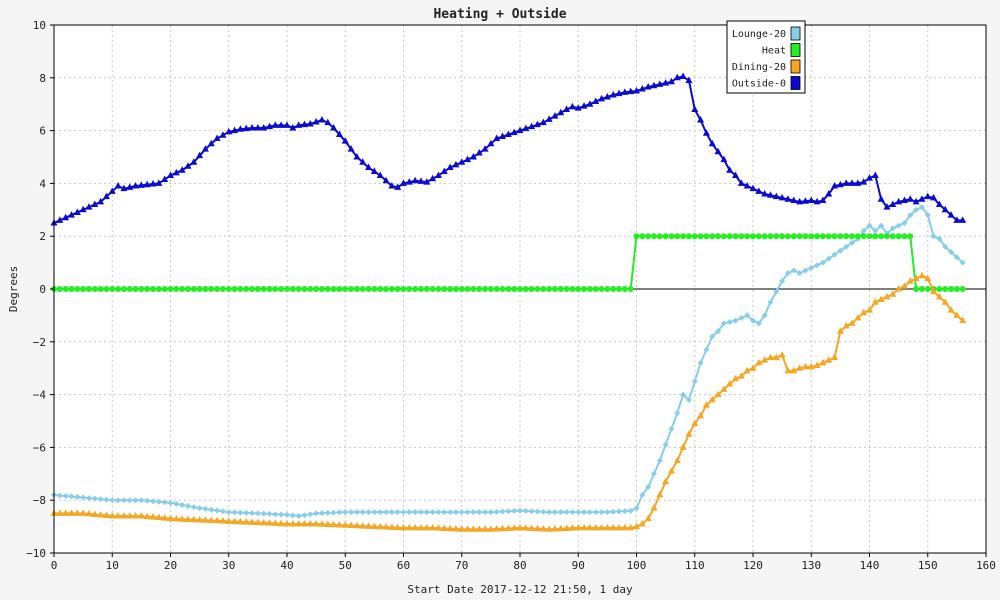  I want to click on y-tick-label: 2, so click(42, 236).